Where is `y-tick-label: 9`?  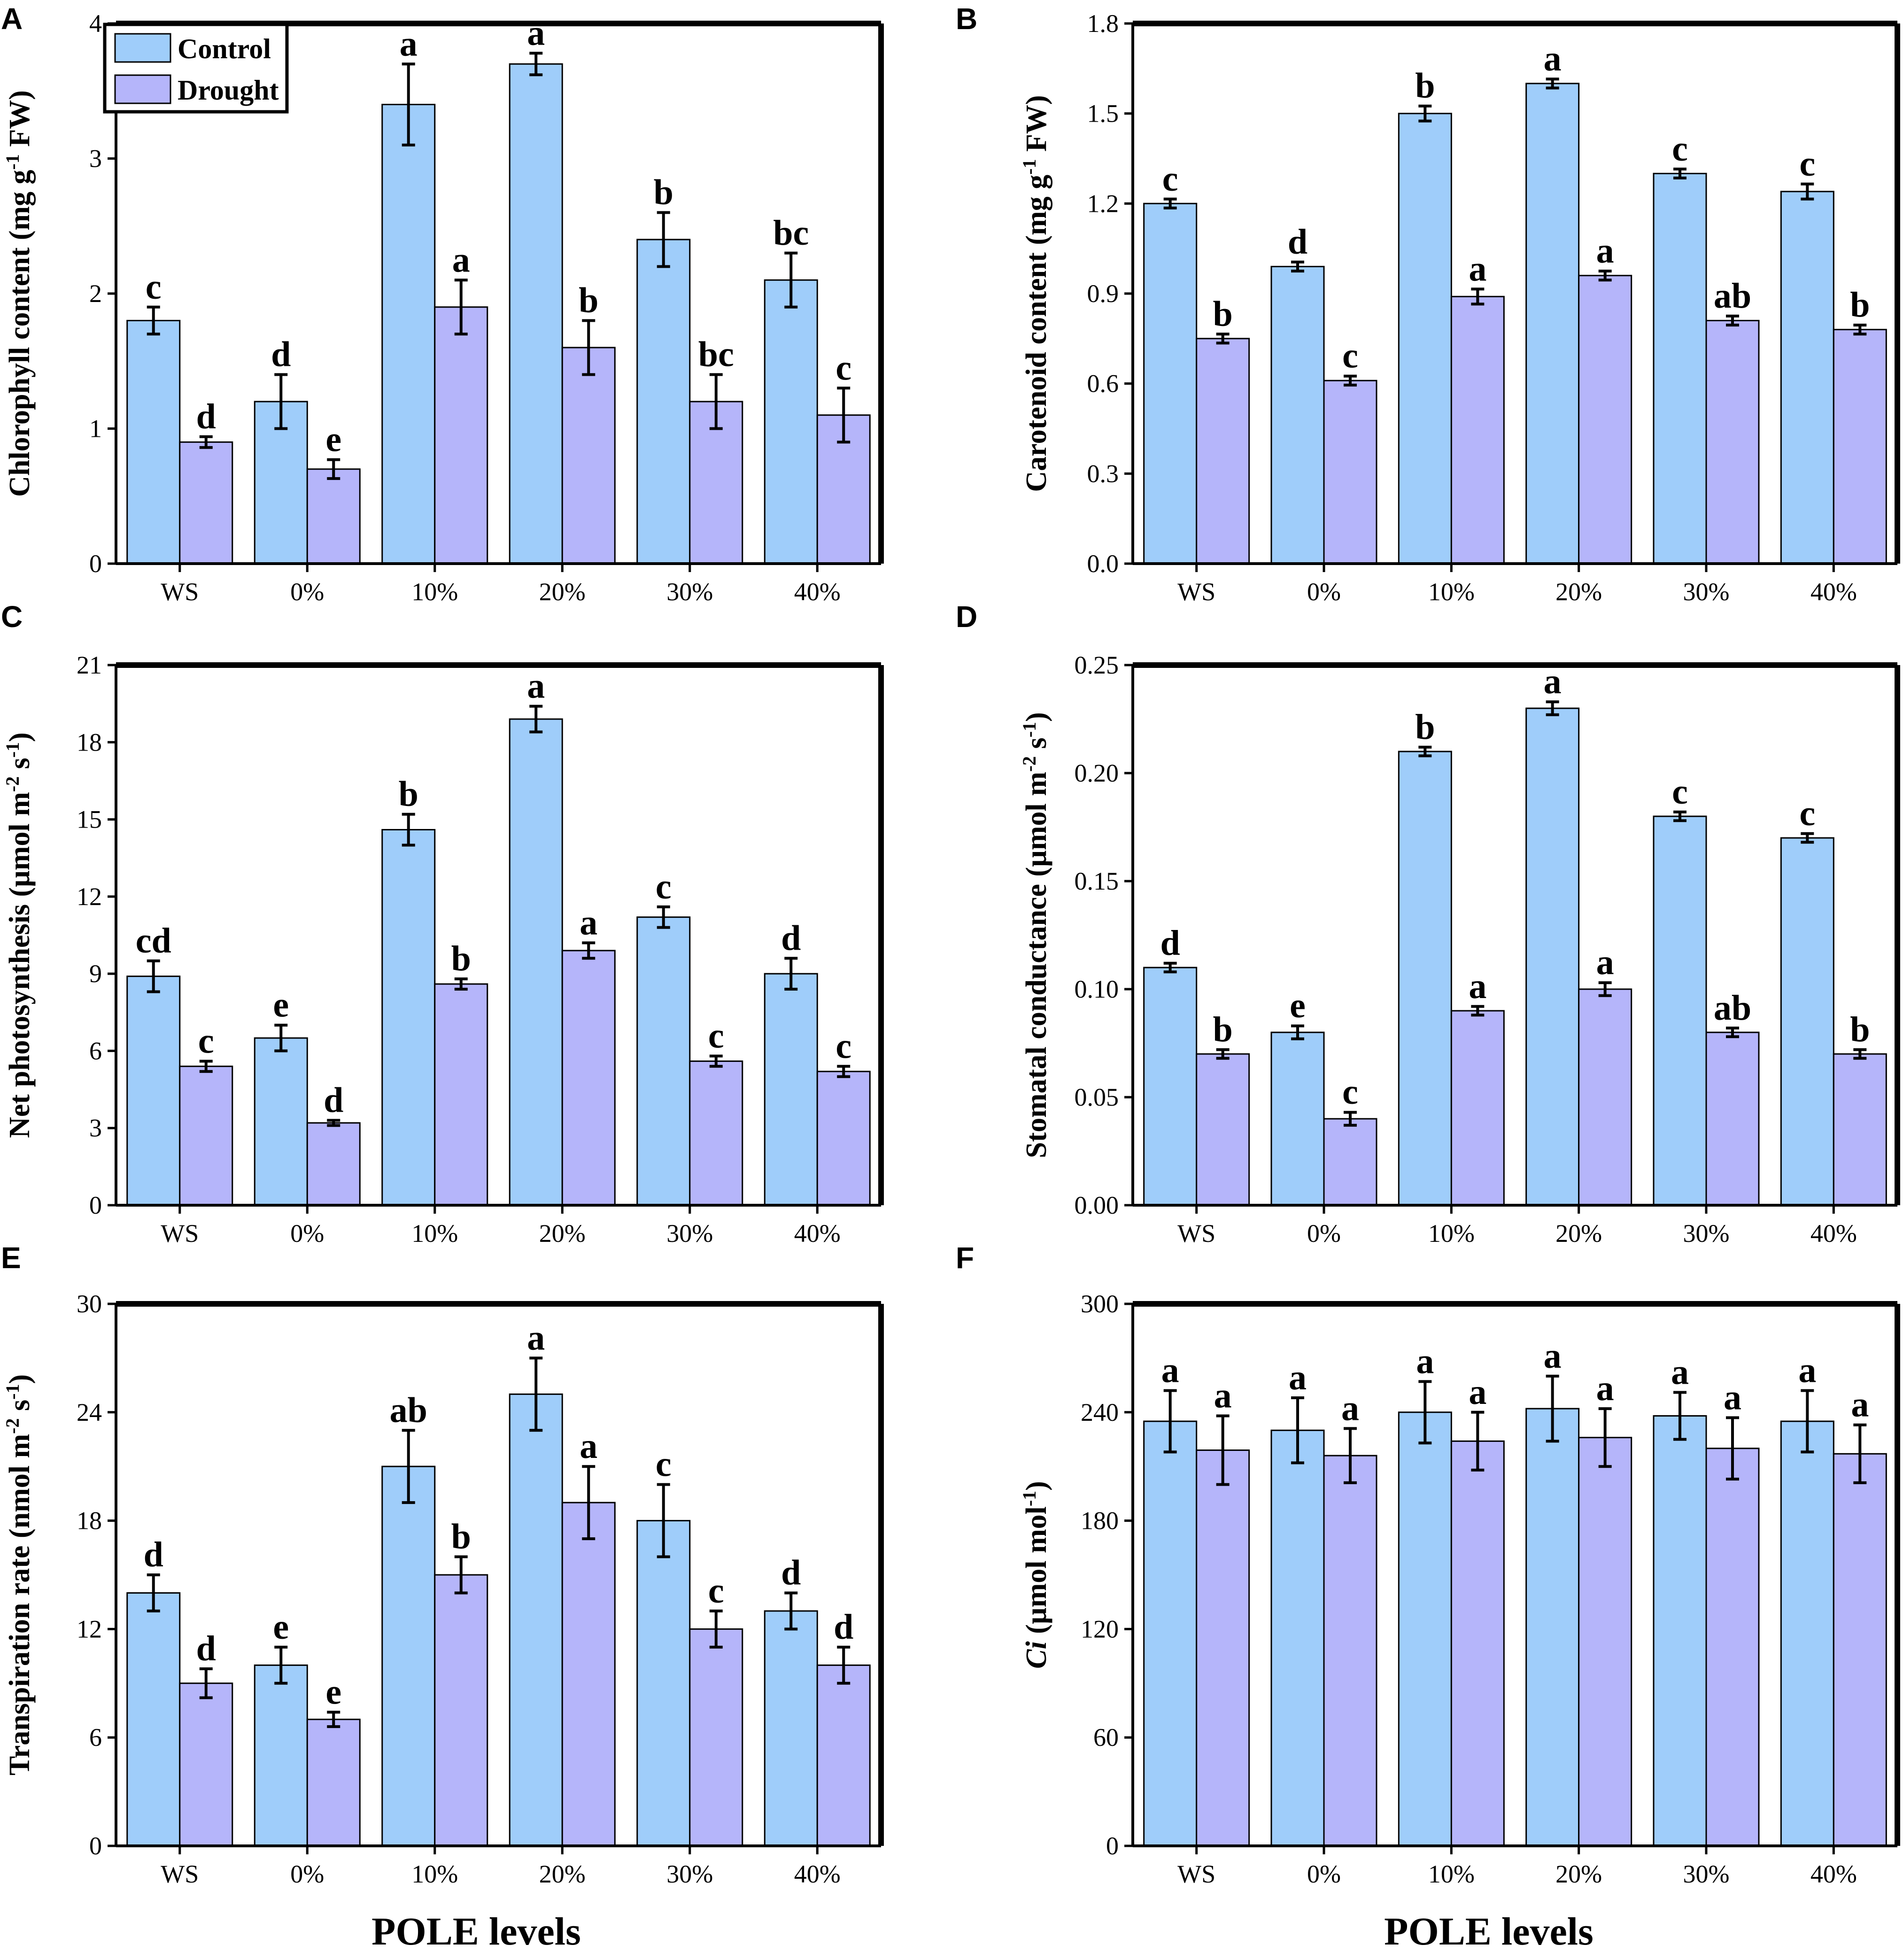
y-tick-label: 9 is located at coordinates (96, 974).